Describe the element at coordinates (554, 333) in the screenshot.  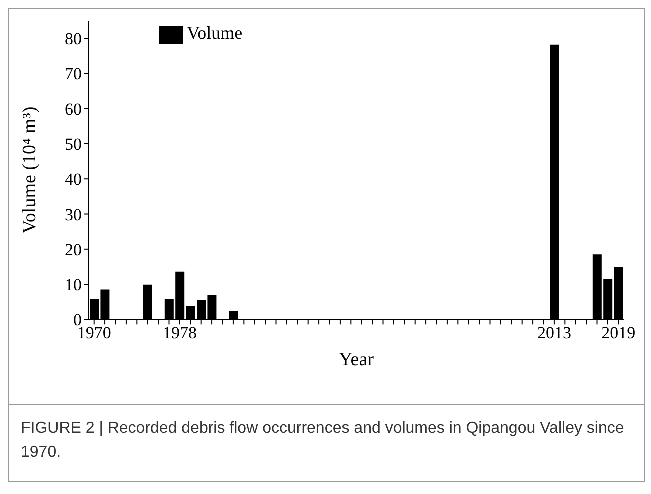
I see `x-tick-label: 2013` at that location.